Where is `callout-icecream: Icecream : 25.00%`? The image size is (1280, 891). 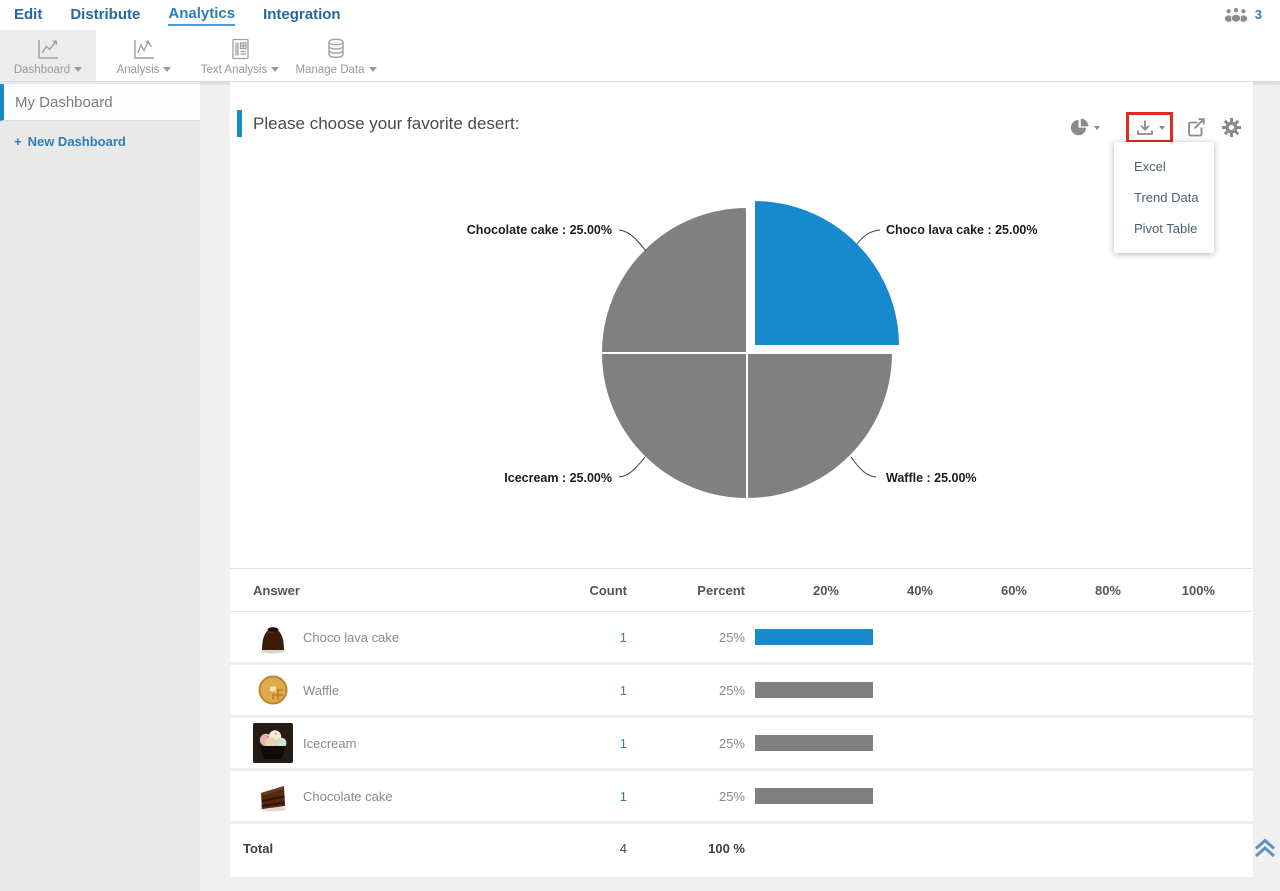 callout-icecream: Icecream : 25.00% is located at coordinates (558, 478).